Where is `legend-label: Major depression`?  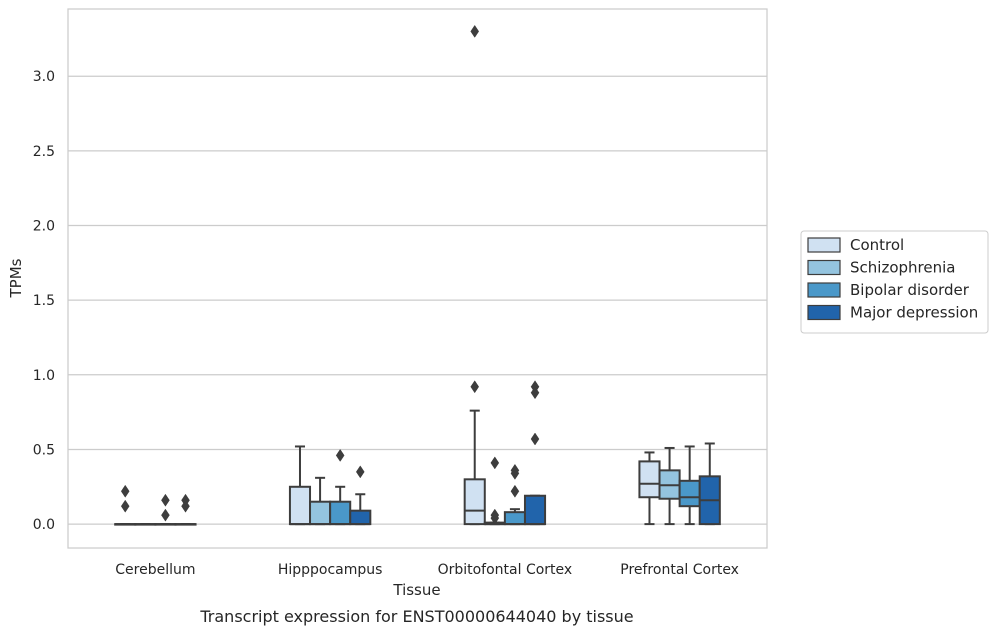
legend-label: Major depression is located at coordinates (914, 313).